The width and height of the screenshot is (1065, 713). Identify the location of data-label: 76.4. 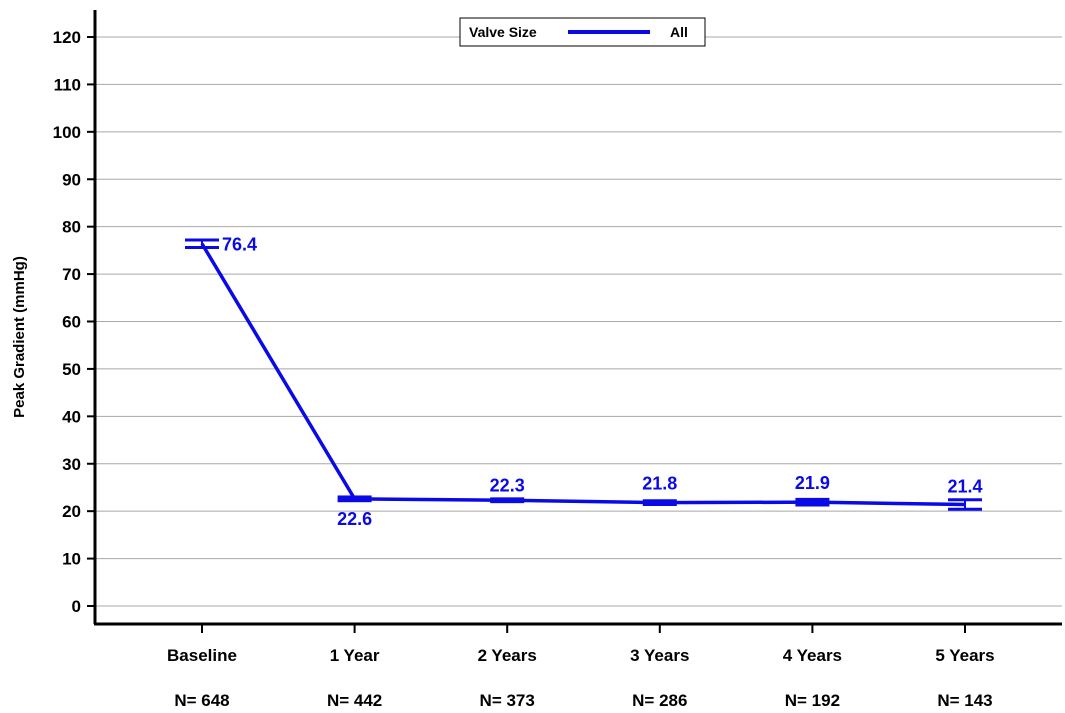
(239, 245).